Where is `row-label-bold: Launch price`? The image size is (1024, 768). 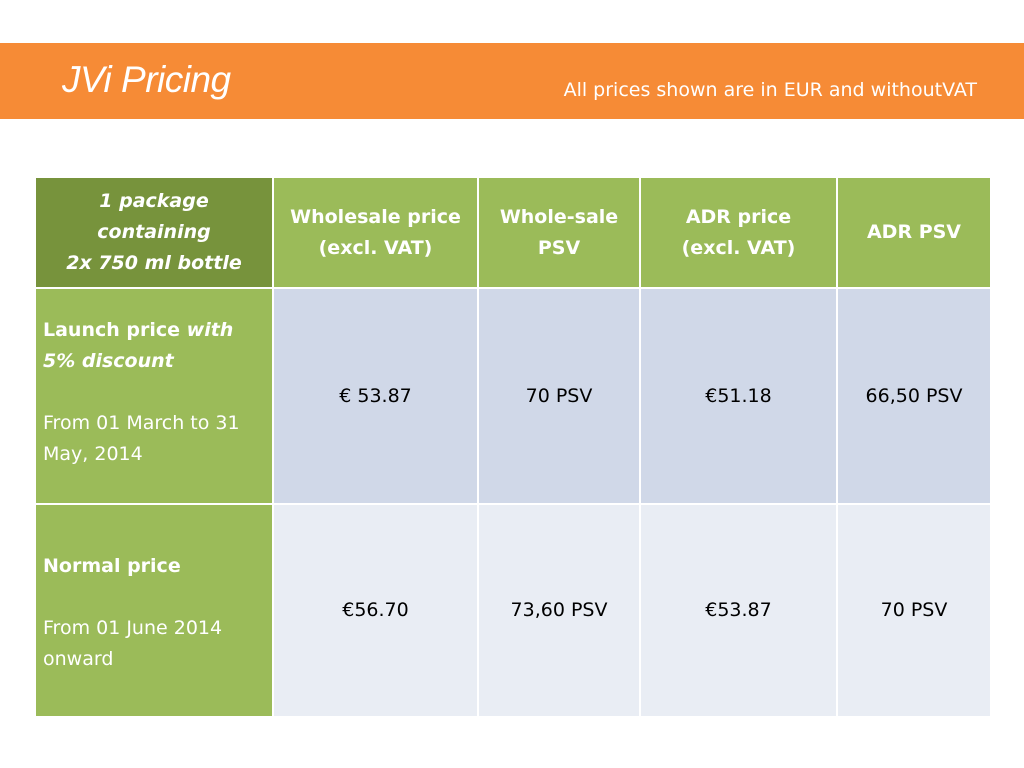
row-label-bold: Launch price is located at coordinates (115, 330).